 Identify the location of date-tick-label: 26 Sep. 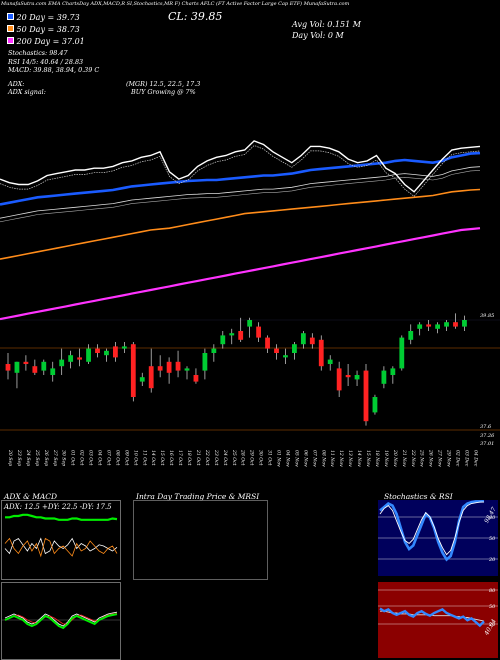
(46, 457).